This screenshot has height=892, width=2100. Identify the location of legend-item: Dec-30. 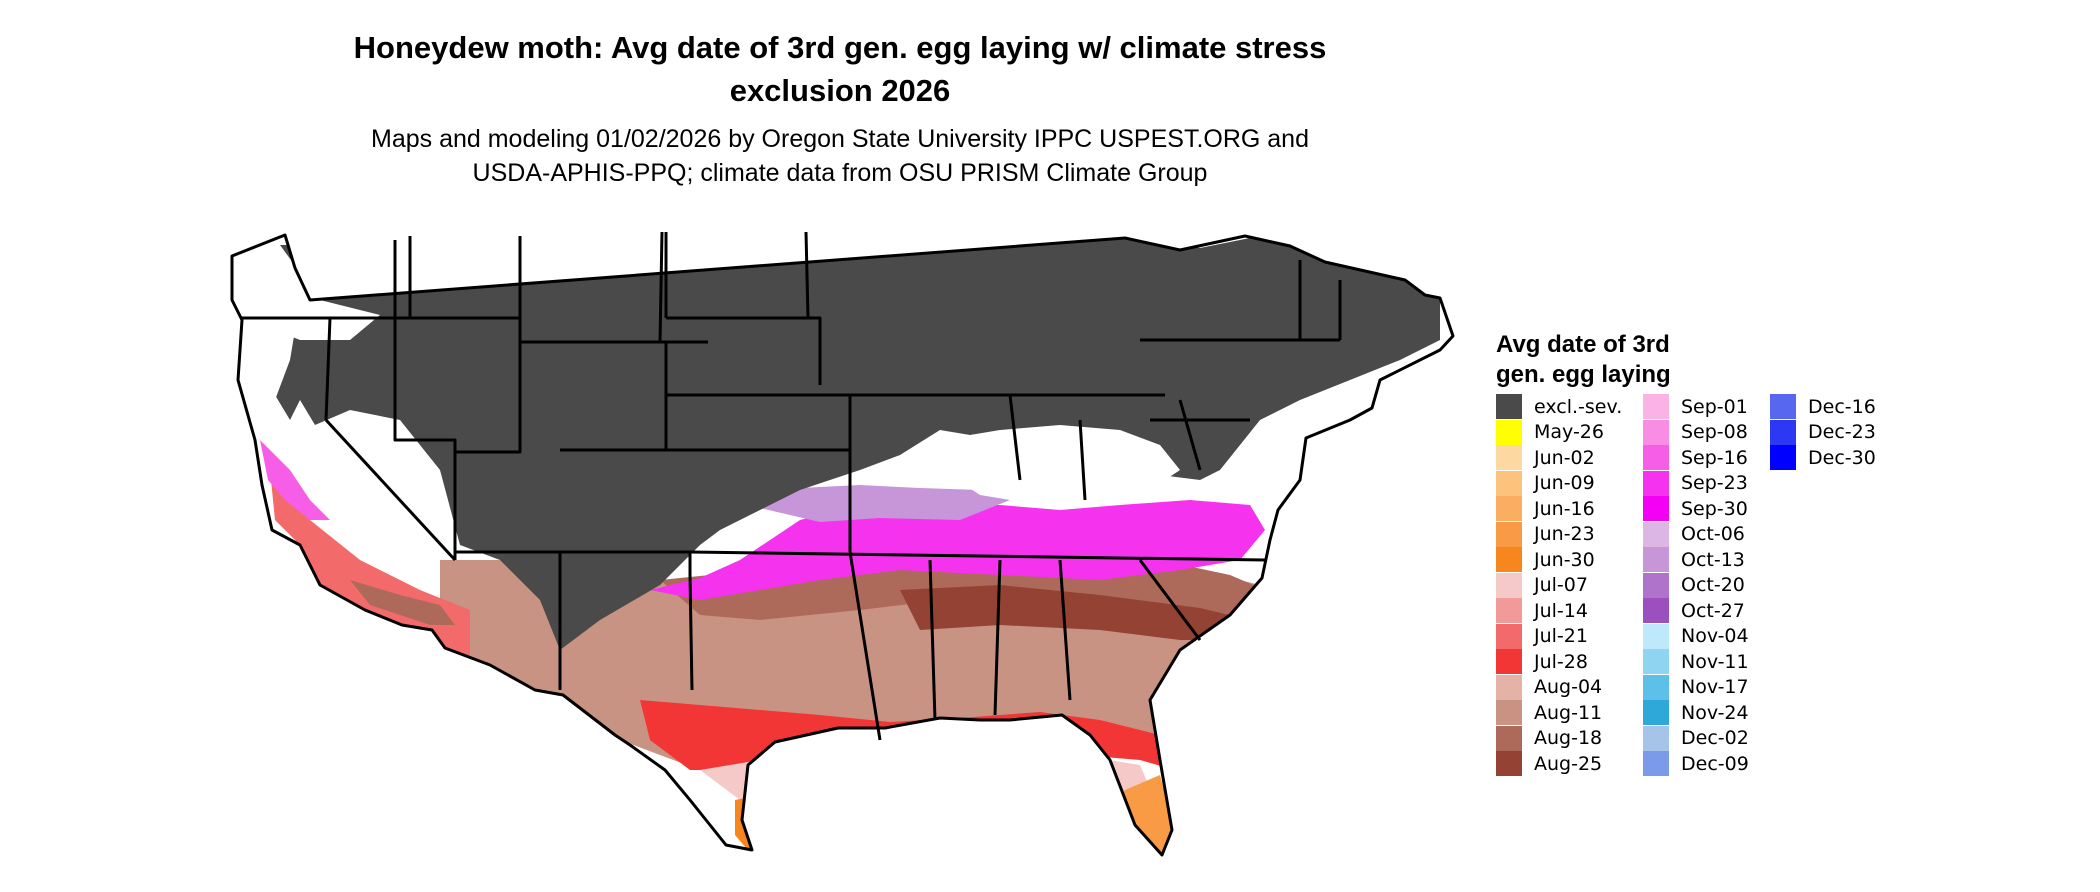
(1823, 457).